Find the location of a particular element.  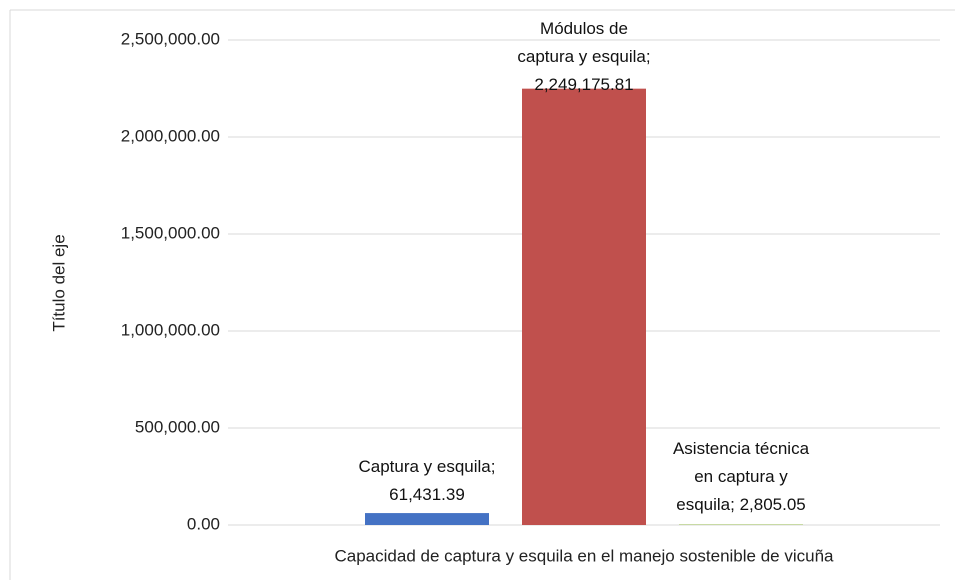

data-label-series: Módulos de captura y esquila is located at coordinates (581, 42).